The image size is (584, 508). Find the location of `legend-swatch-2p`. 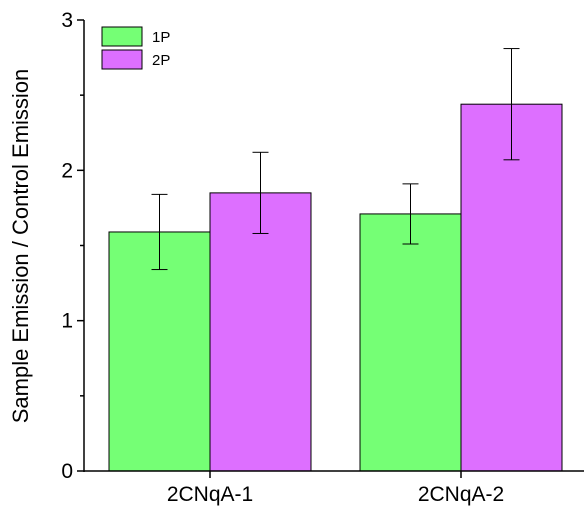

legend-swatch-2p is located at coordinates (122, 59).